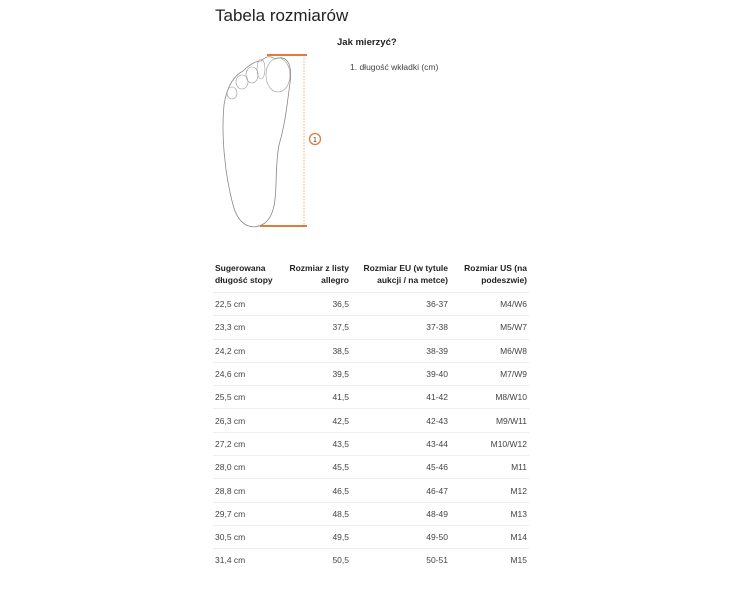 The height and width of the screenshot is (600, 750). What do you see at coordinates (319, 327) in the screenshot?
I see `cell-allegro-size: 37,5` at bounding box center [319, 327].